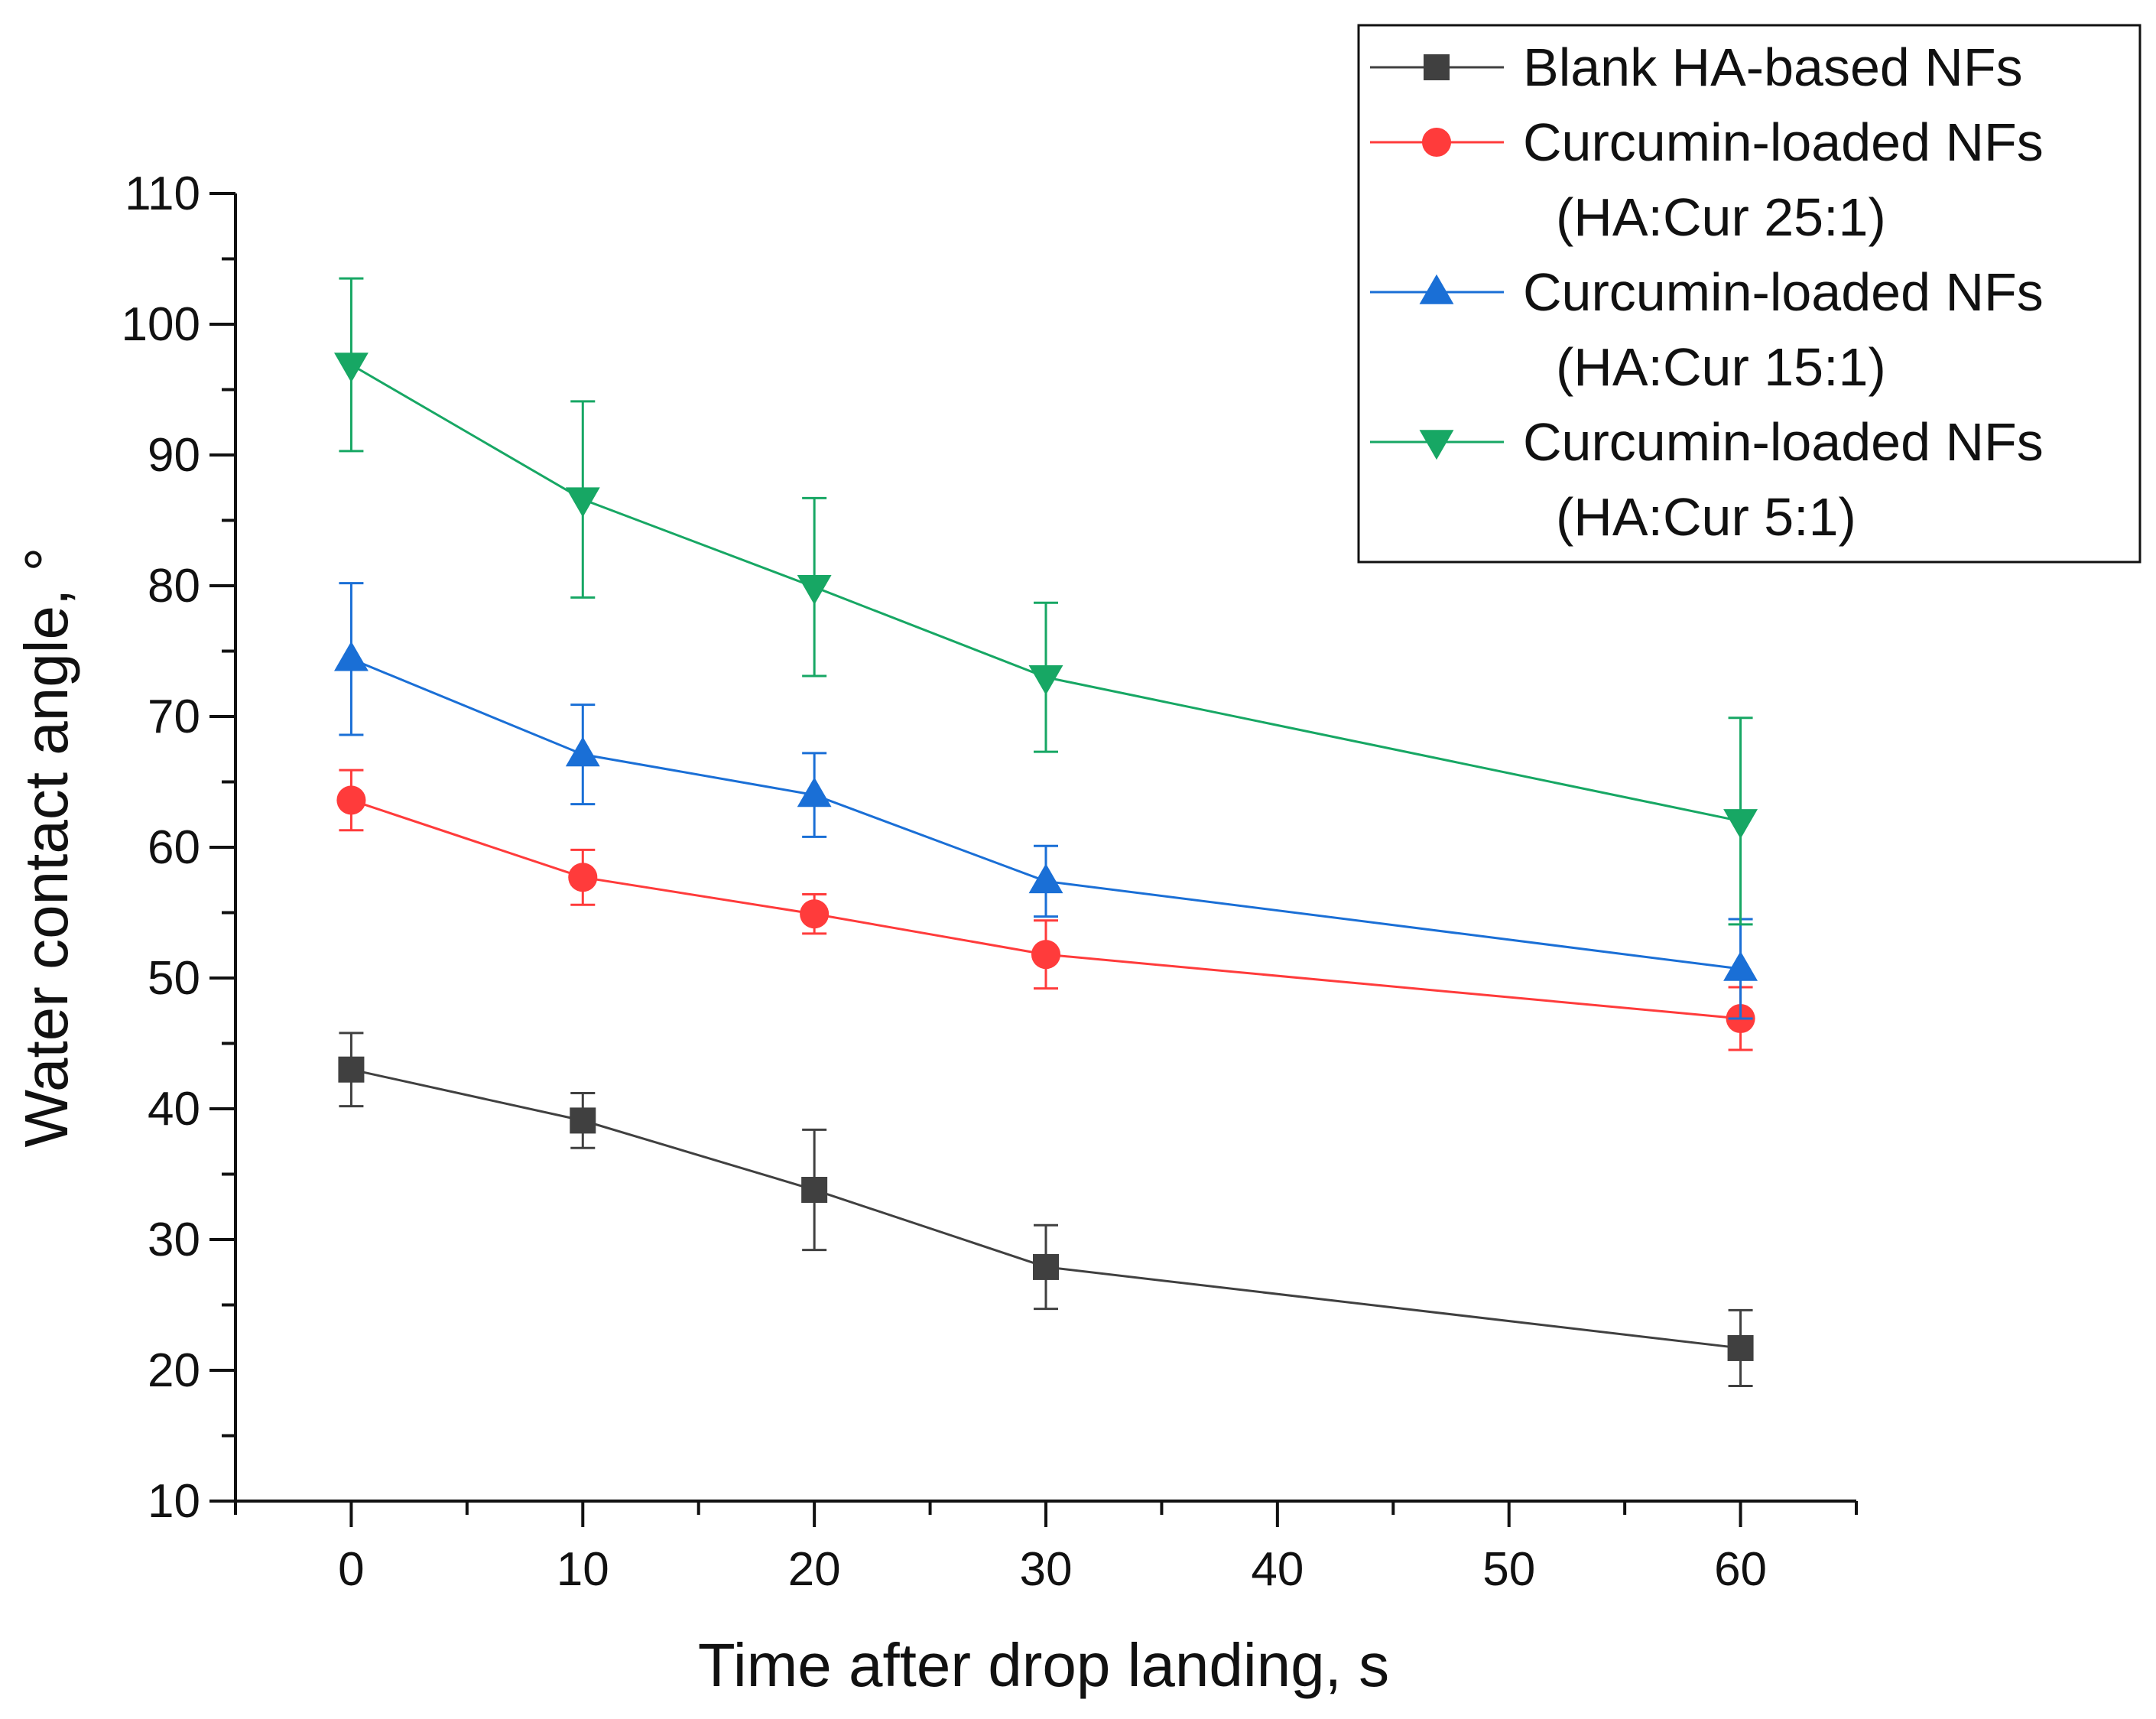  What do you see at coordinates (162, 193) in the screenshot?
I see `y-tick-label: 110` at bounding box center [162, 193].